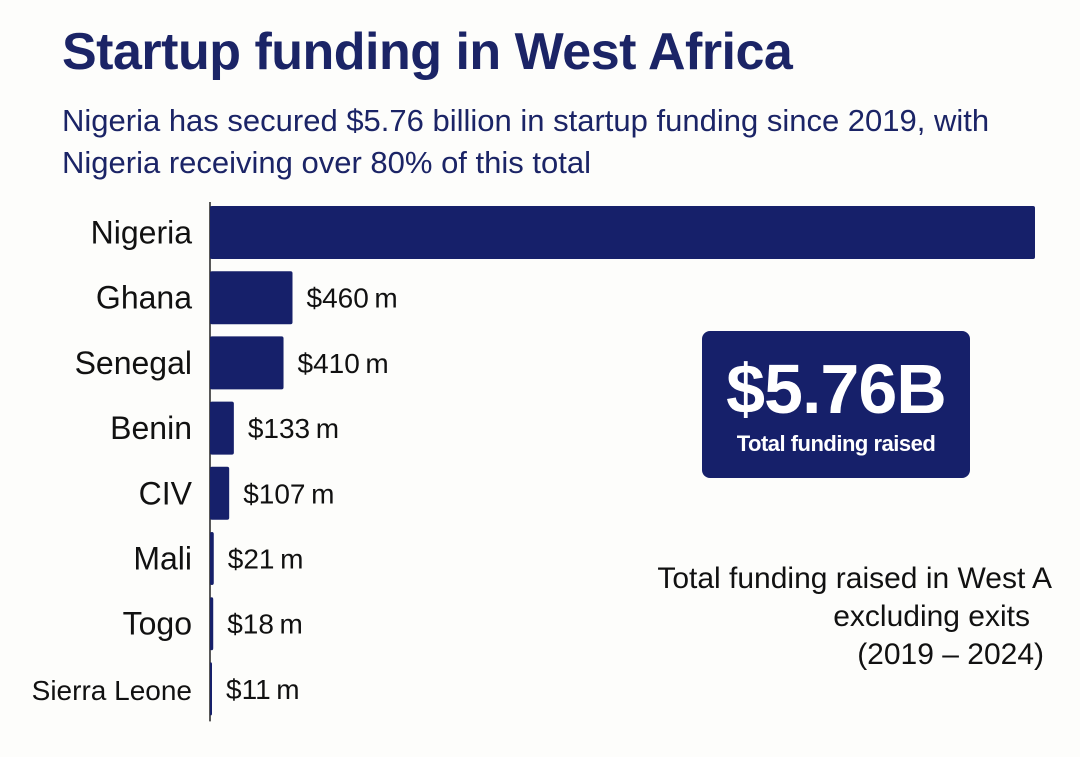 This screenshot has height=757, width=1080. What do you see at coordinates (854, 578) in the screenshot?
I see `note-line-1: Total funding raised in West A` at bounding box center [854, 578].